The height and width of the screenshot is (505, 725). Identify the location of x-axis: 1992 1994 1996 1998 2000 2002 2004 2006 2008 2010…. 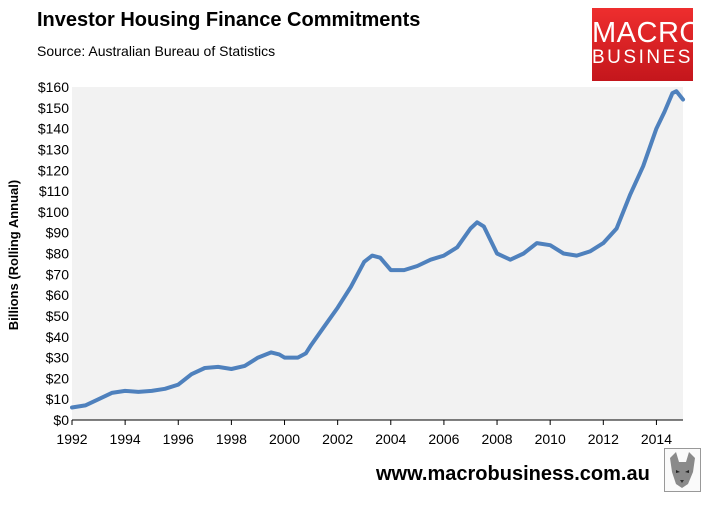
(369, 433).